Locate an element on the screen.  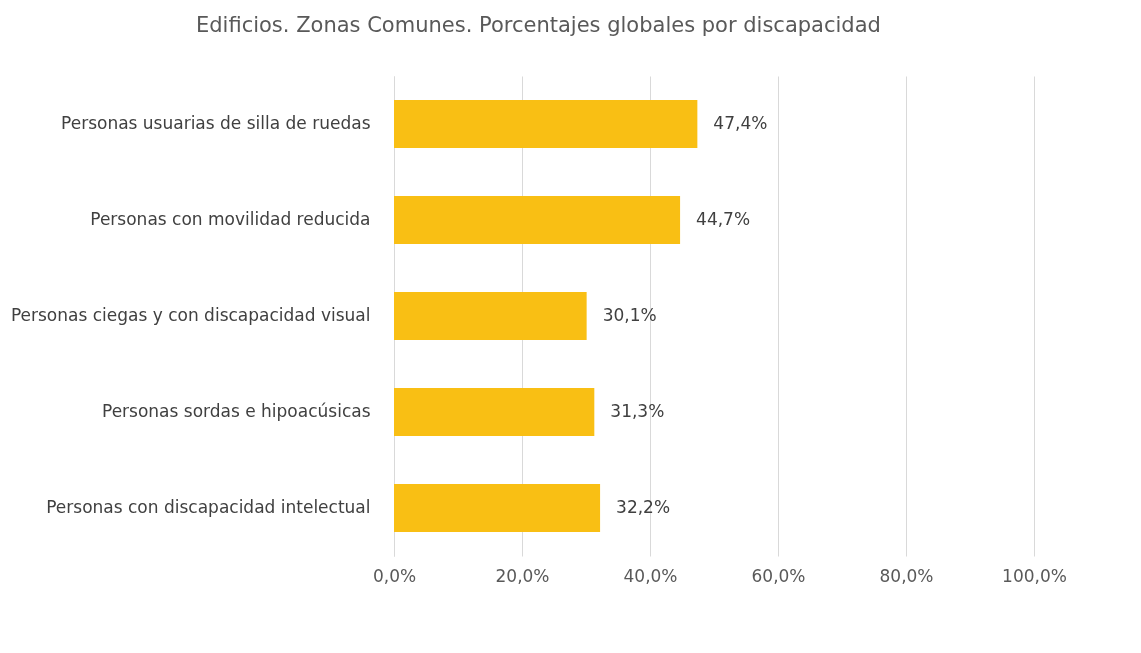
y-tick-label: Personas sordas e hipoacúsicas is located at coordinates (236, 411).